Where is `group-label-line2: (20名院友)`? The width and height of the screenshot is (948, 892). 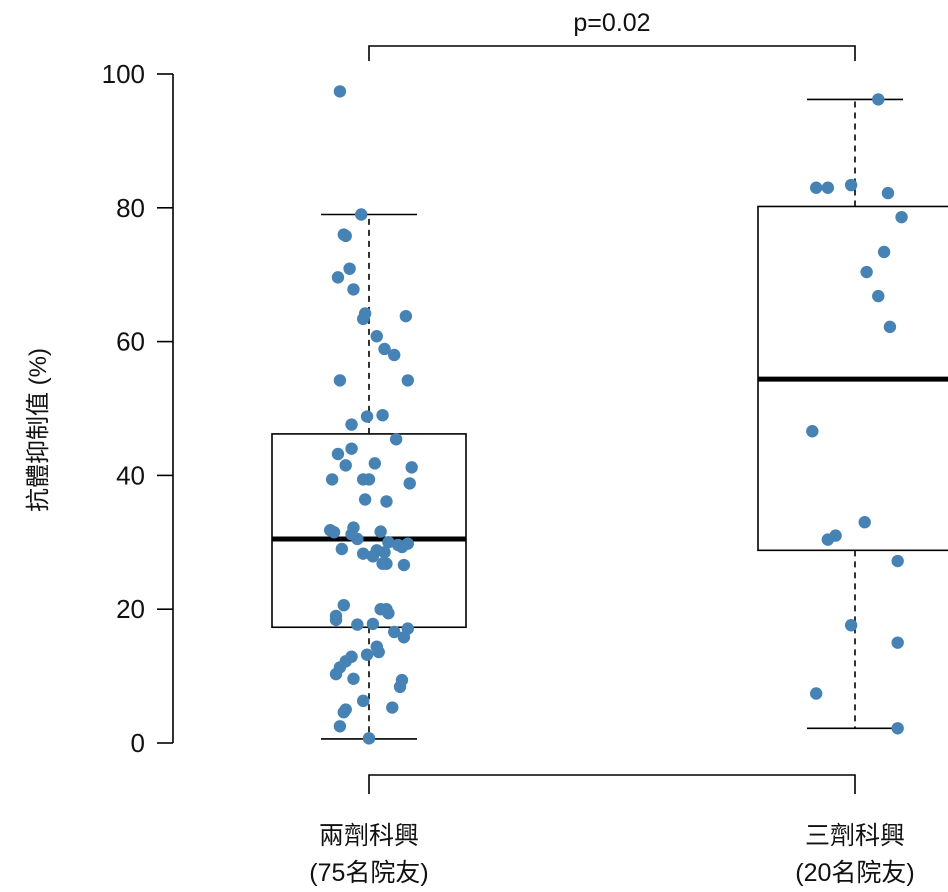 group-label-line2: (20名院友) is located at coordinates (854, 873).